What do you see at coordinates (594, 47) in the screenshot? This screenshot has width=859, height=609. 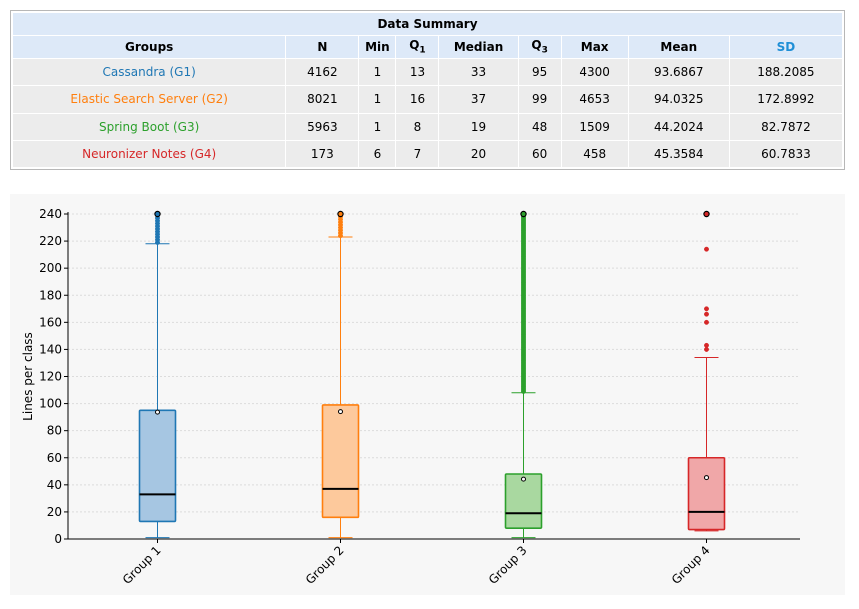 I see `header-max: Max` at bounding box center [594, 47].